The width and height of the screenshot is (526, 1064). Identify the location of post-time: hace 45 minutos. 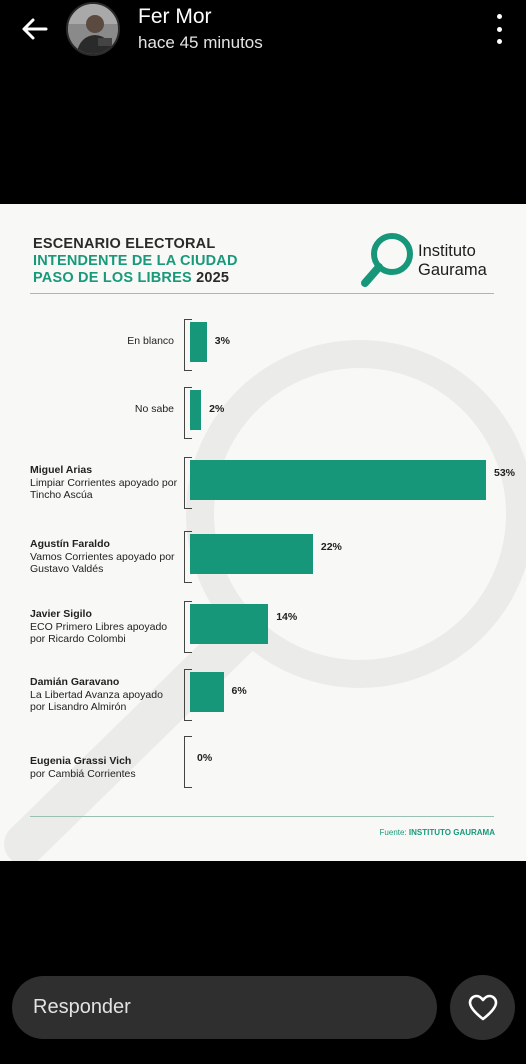
(200, 42).